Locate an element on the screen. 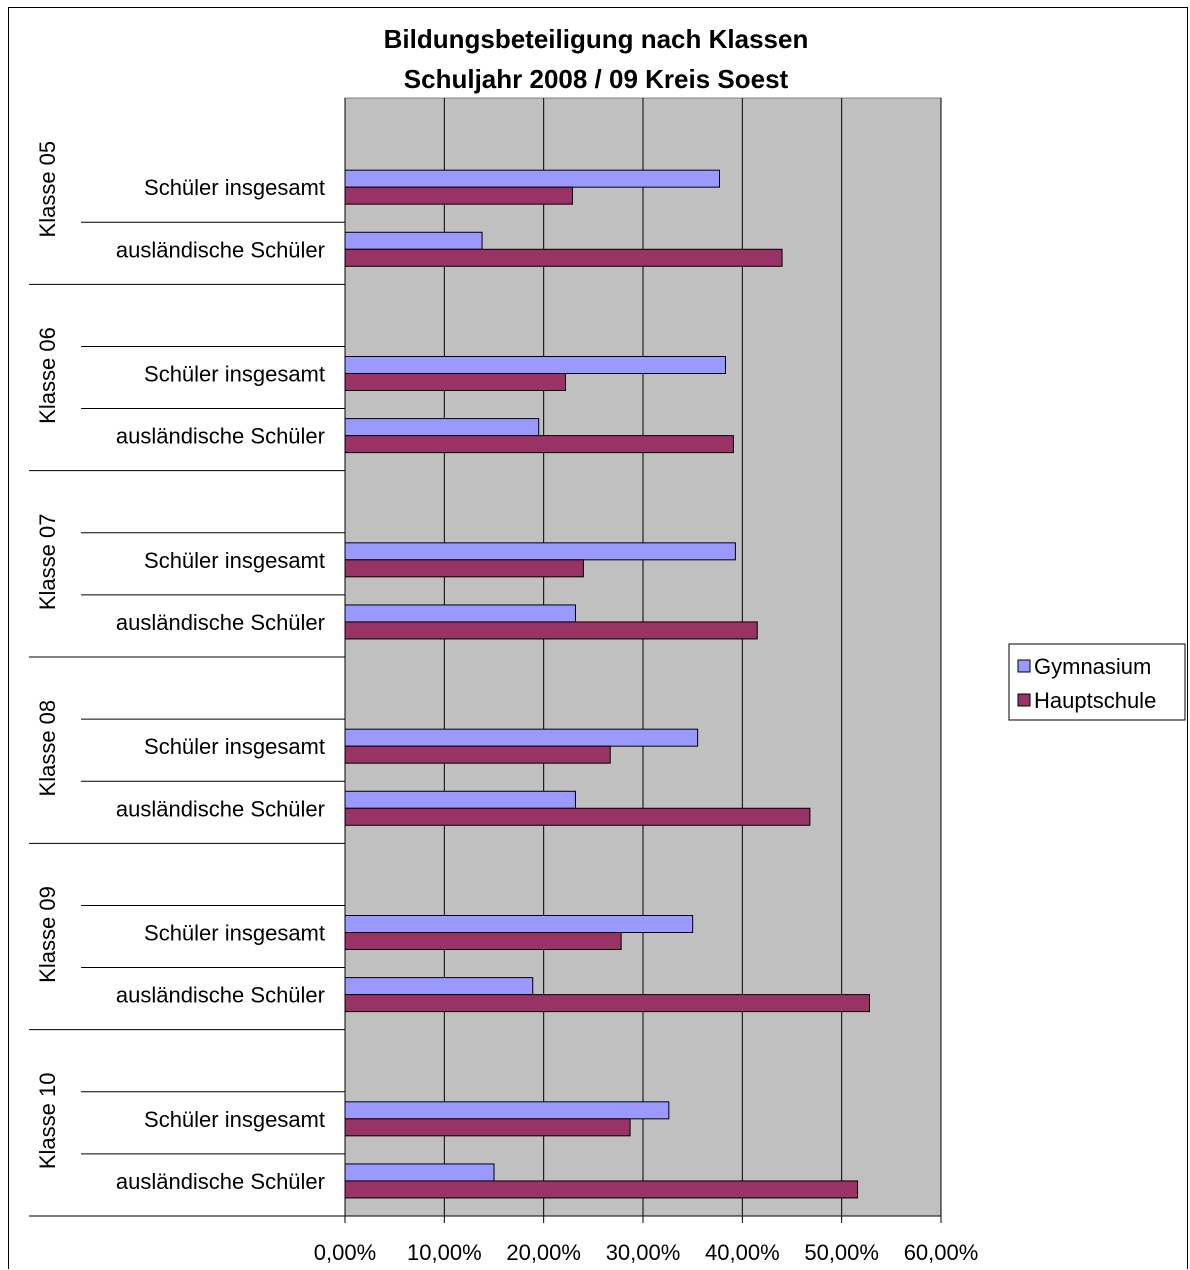  x-tick-label: 20,00% is located at coordinates (543, 1252).